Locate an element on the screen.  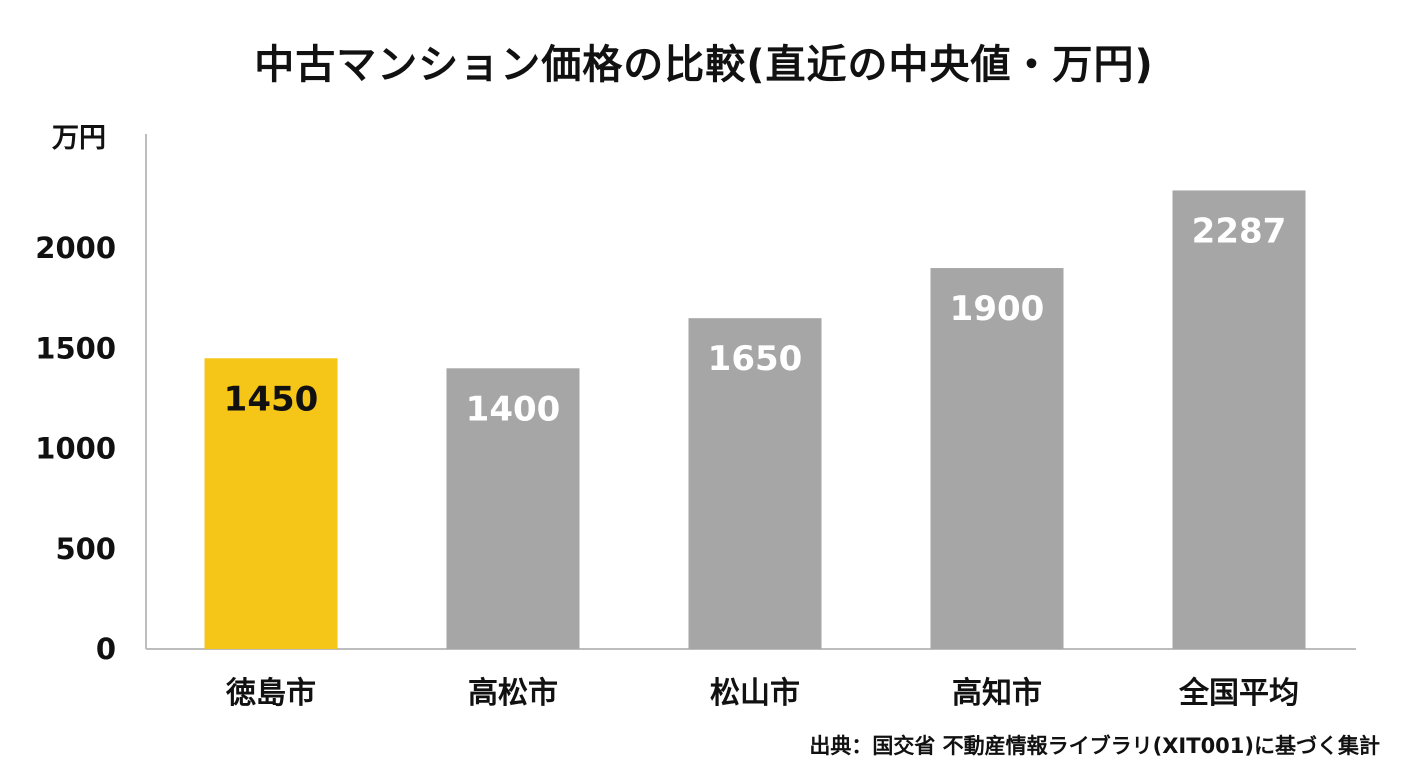
category-labels: 徳島市 高松市 松山市 高知市 全国平均 is located at coordinates (762, 693).